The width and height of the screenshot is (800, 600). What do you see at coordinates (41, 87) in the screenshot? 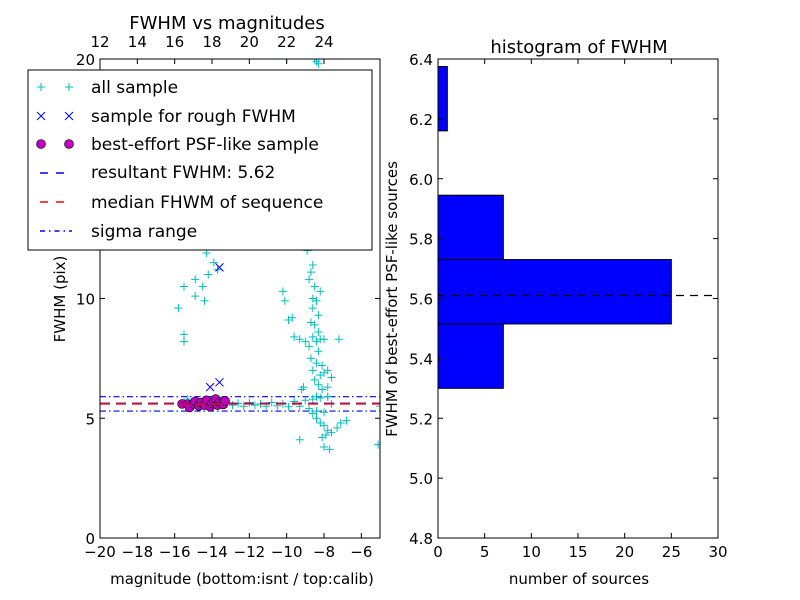
I see `plus-icon` at bounding box center [41, 87].